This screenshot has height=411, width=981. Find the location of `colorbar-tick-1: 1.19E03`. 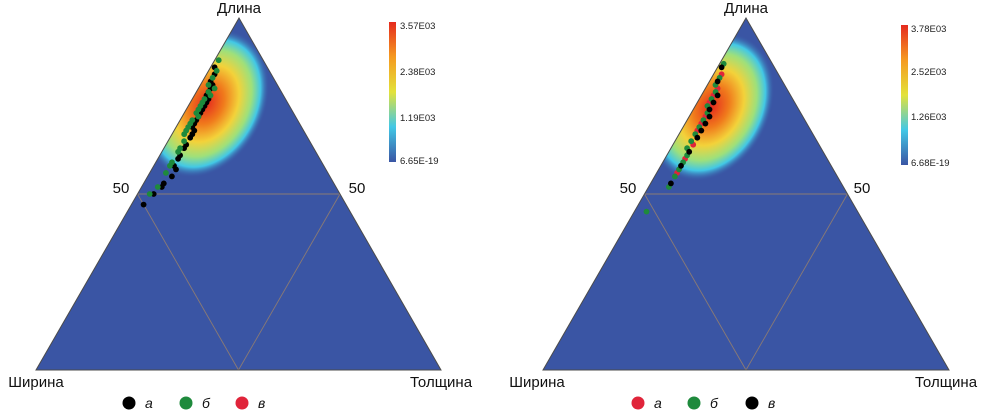

colorbar-tick-1: 1.19E03 is located at coordinates (417, 118).